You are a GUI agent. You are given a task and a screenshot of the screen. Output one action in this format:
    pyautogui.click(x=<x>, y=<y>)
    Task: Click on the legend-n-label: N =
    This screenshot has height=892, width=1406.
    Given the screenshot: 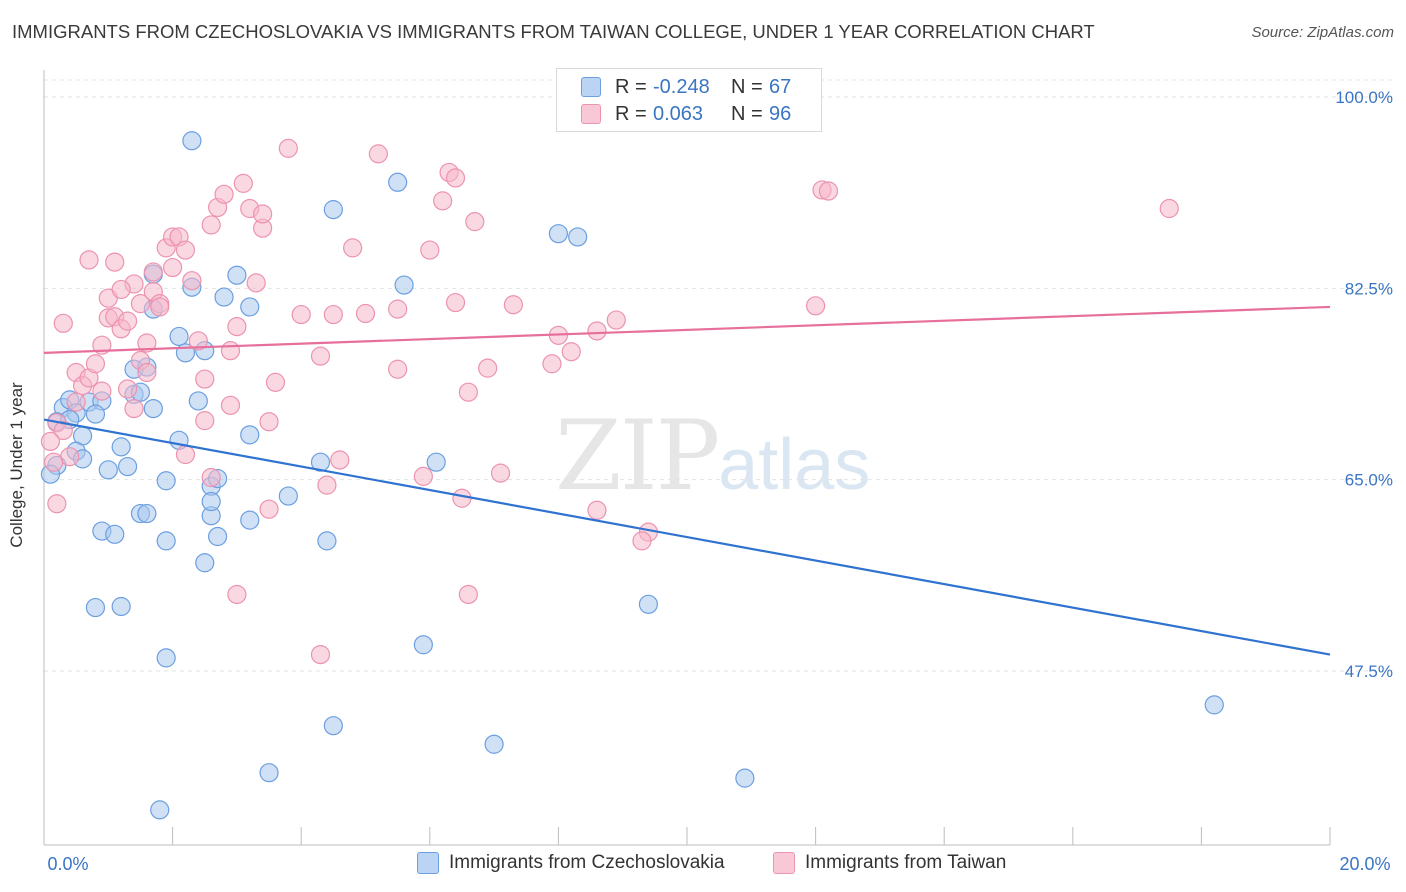 What is the action you would take?
    pyautogui.click(x=747, y=86)
    